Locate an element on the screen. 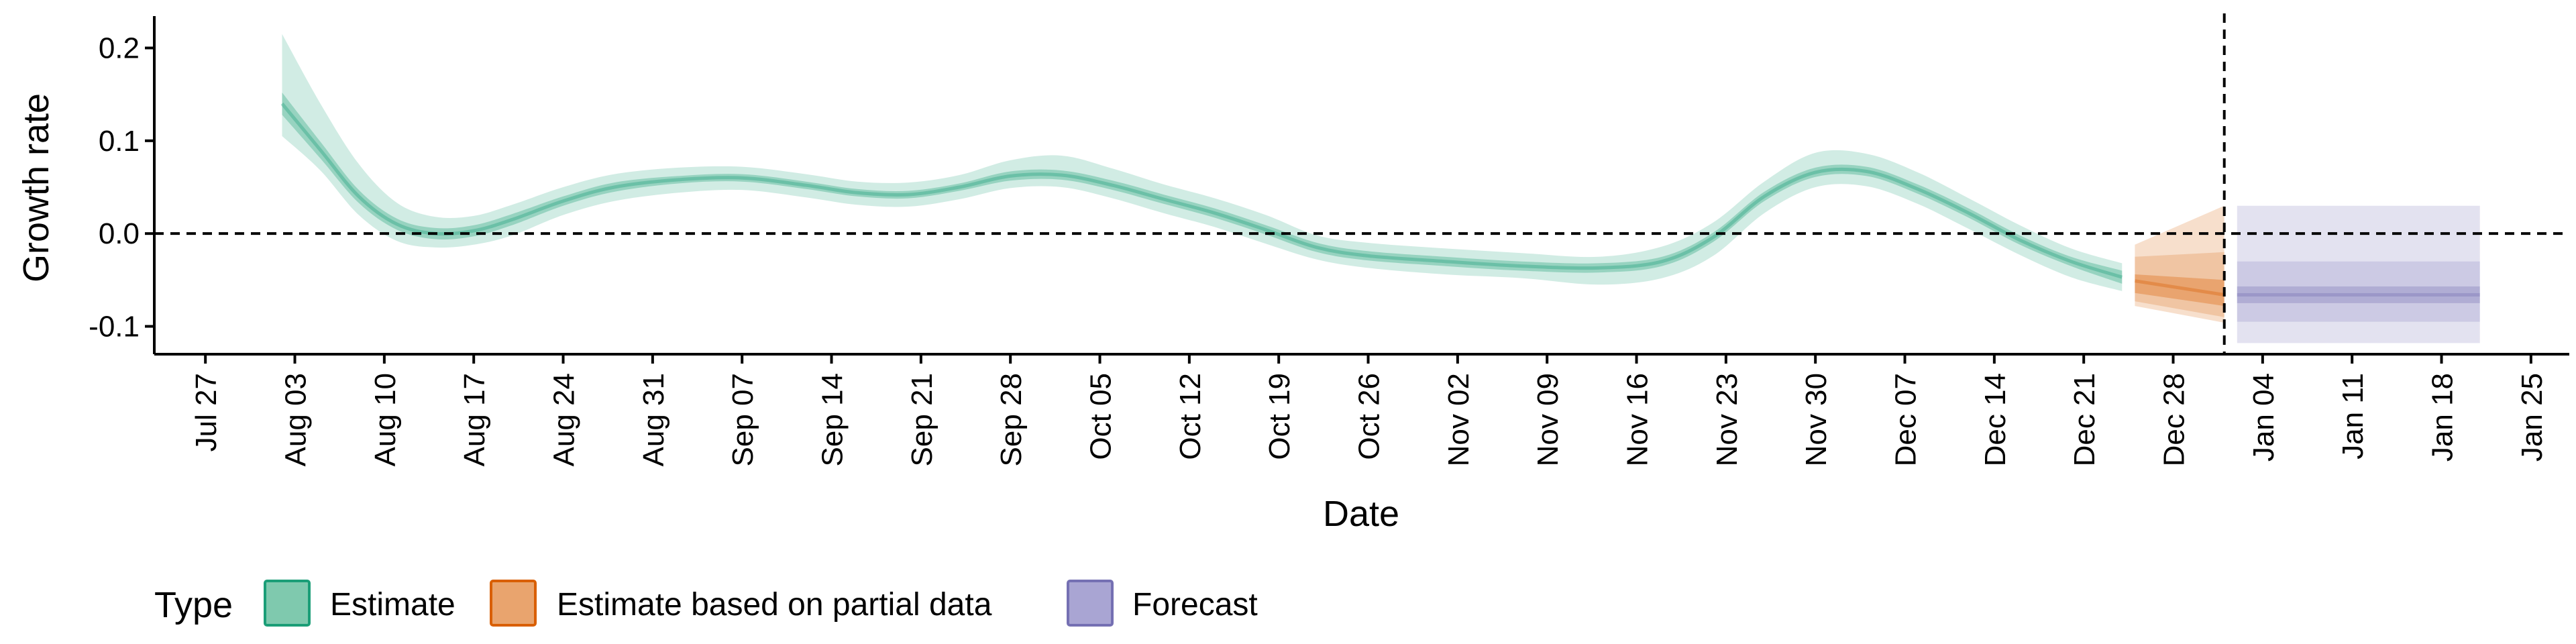 The image size is (2576, 644). x-tick-label: Nov 02 is located at coordinates (1458, 419).